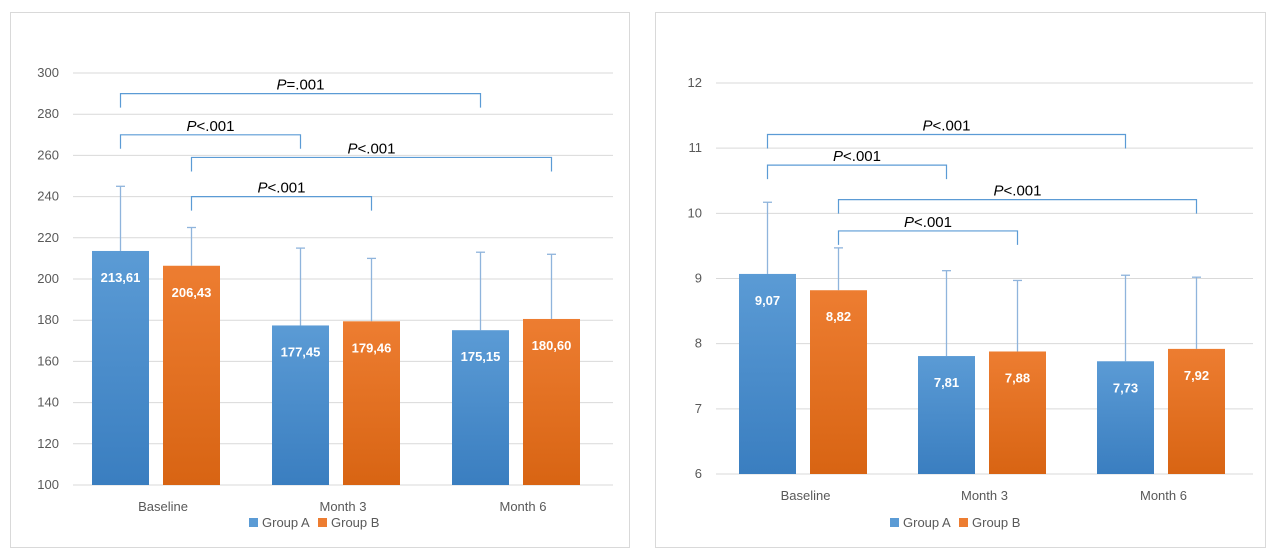 This screenshot has height=552, width=1274. What do you see at coordinates (48, 278) in the screenshot?
I see `L-y-tick-label: 200` at bounding box center [48, 278].